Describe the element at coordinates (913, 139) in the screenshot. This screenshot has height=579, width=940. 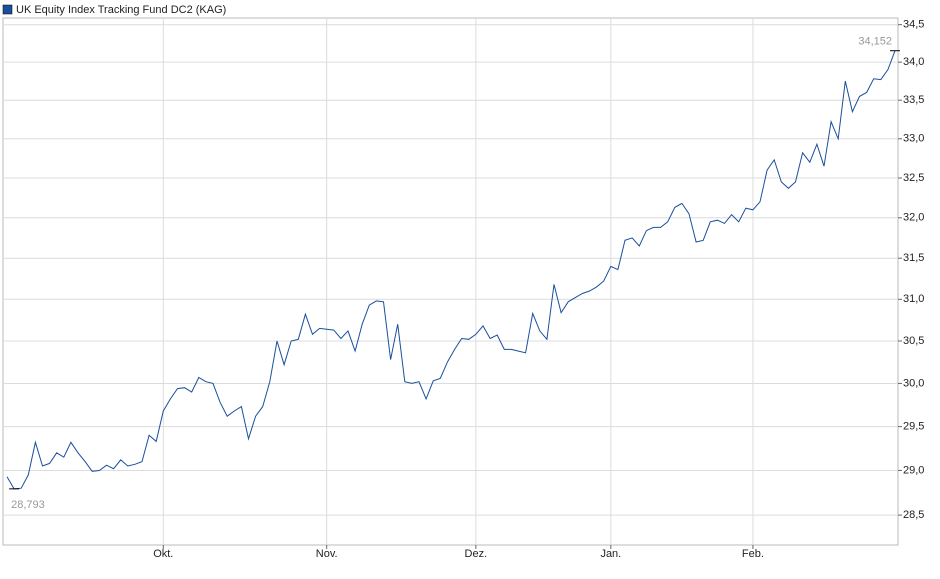
I see `y-tick-label: 33,0` at that location.